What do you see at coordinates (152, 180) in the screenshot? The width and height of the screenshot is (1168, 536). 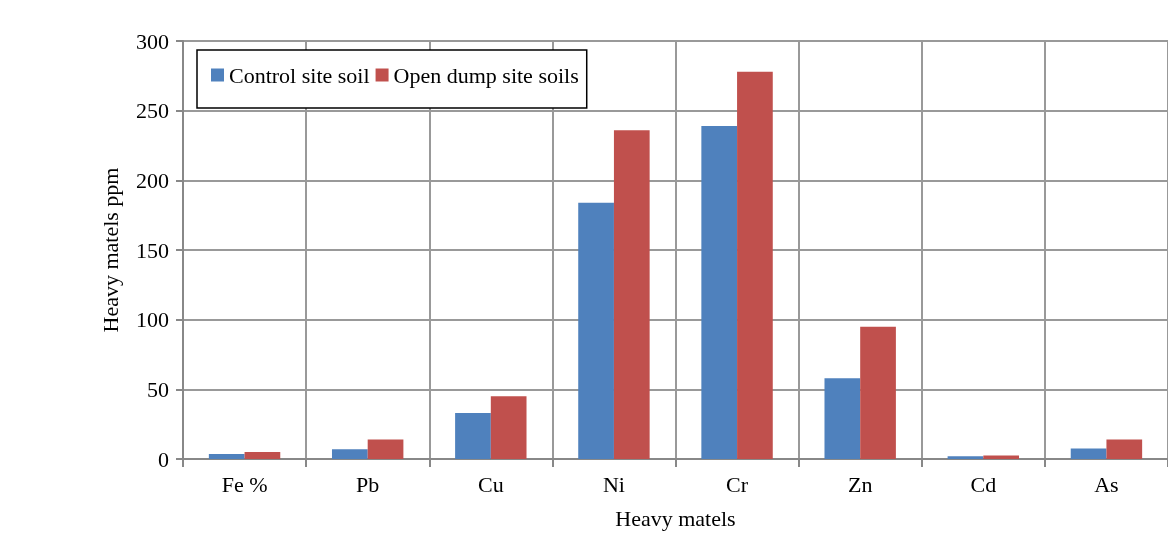 I see `y-tick-label: 200` at bounding box center [152, 180].